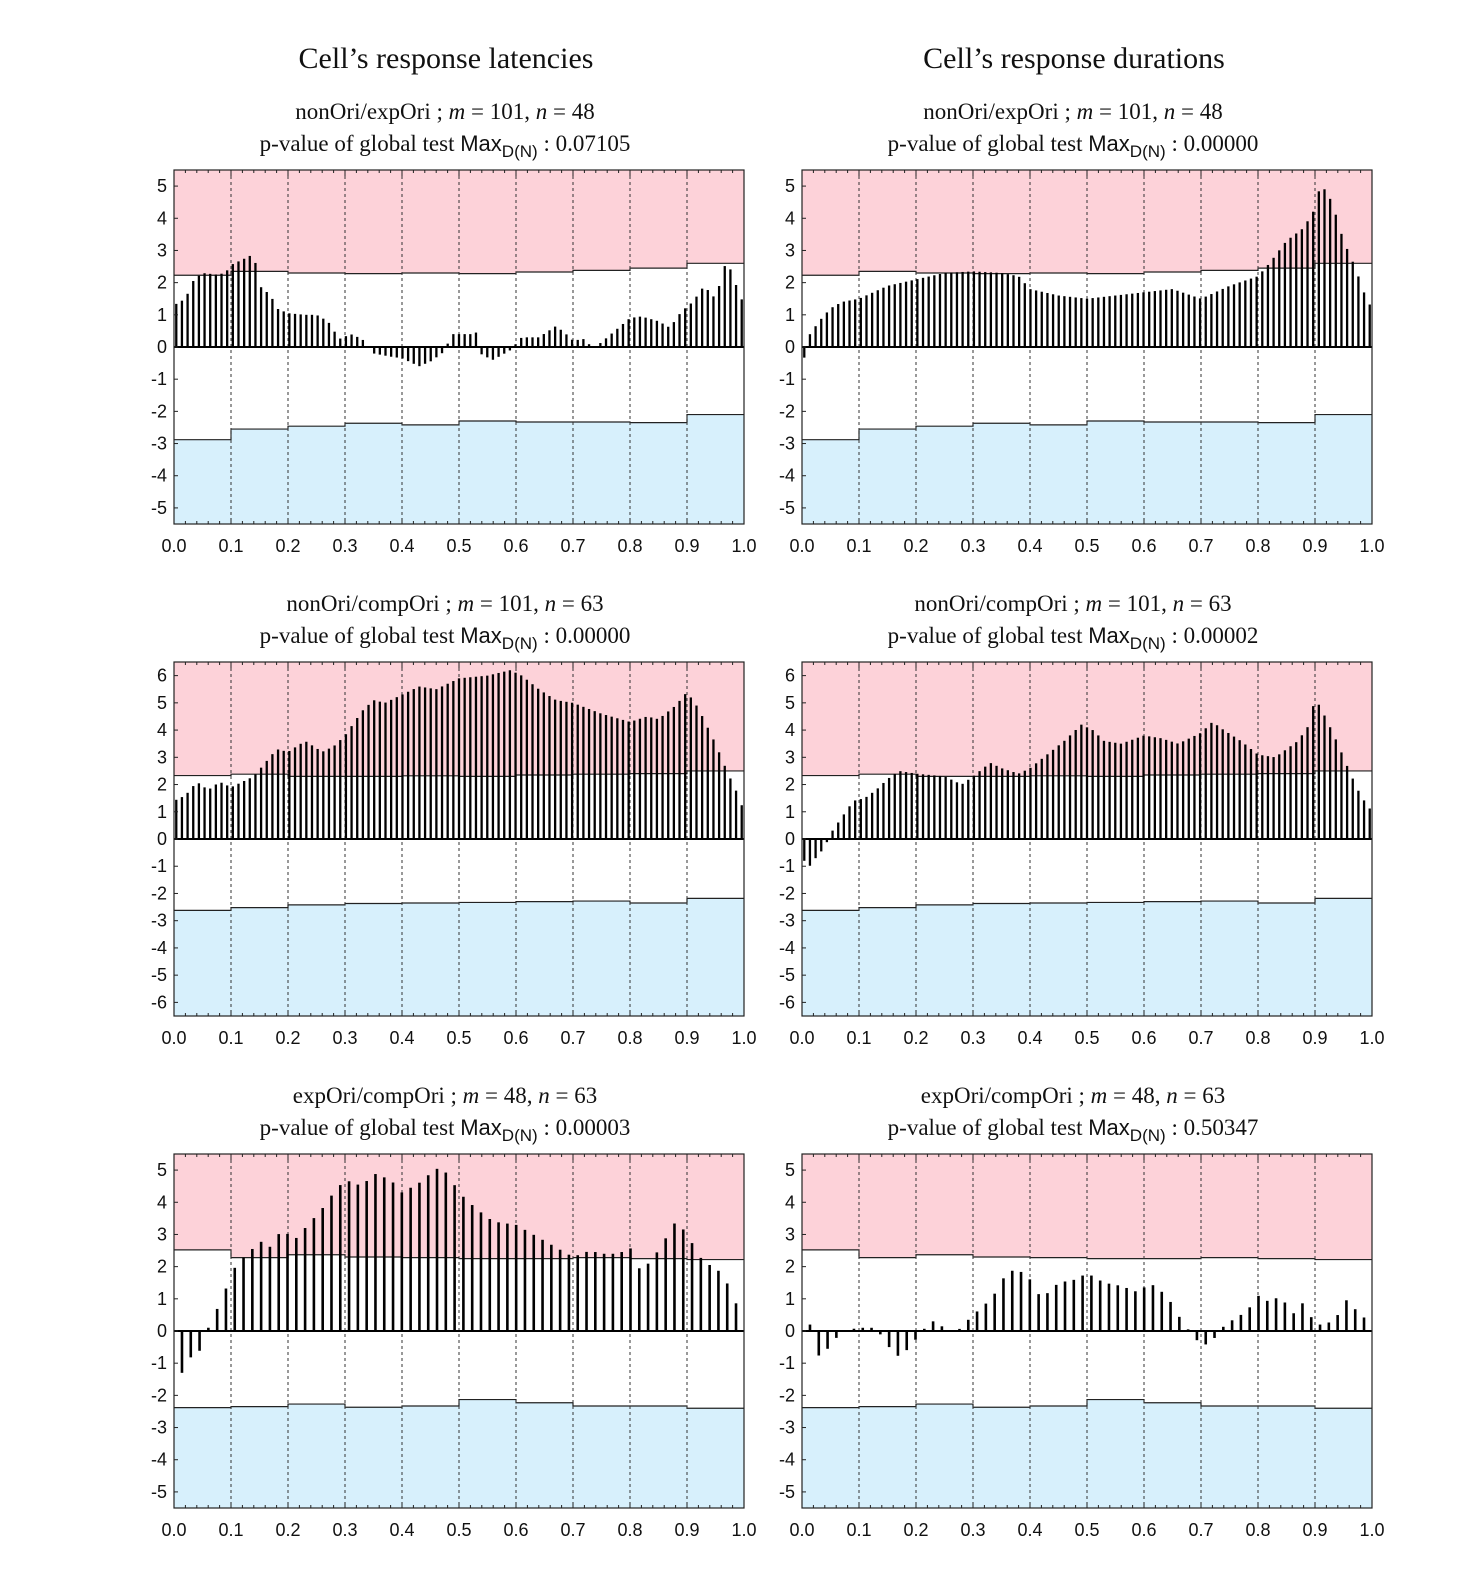 The width and height of the screenshot is (1466, 1569). What do you see at coordinates (787, 1002) in the screenshot?
I see `y-tick-label: -6` at bounding box center [787, 1002].